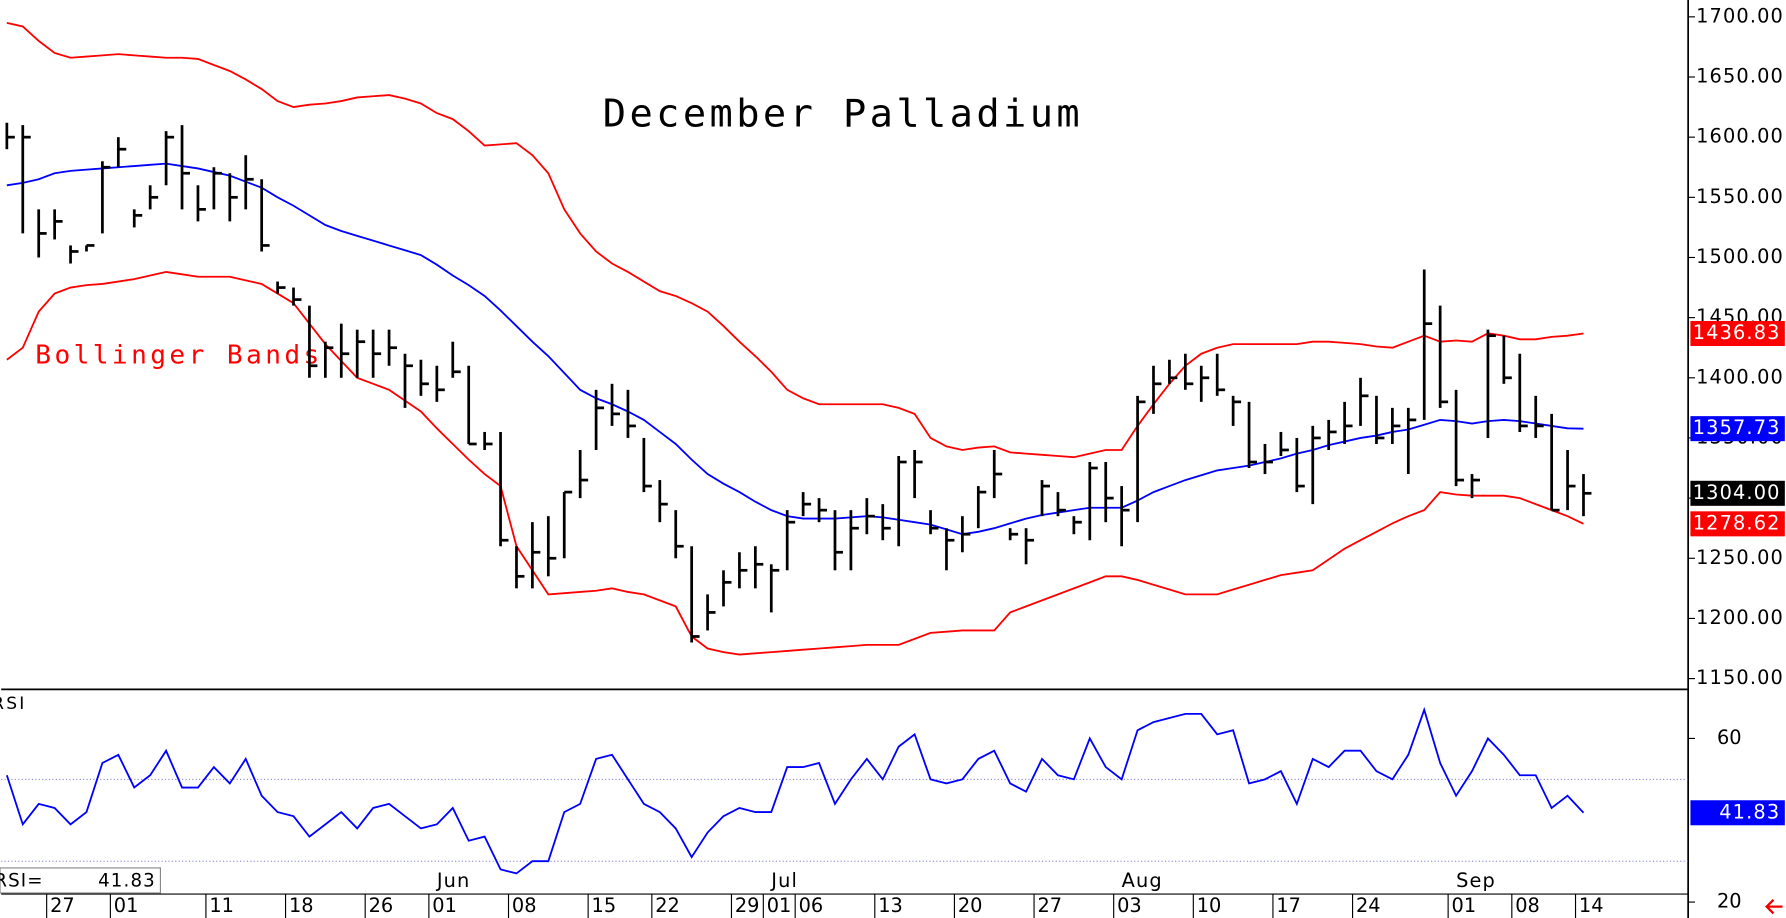 The width and height of the screenshot is (1786, 918). What do you see at coordinates (843, 114) in the screenshot?
I see `chart-title: December Palladium` at bounding box center [843, 114].